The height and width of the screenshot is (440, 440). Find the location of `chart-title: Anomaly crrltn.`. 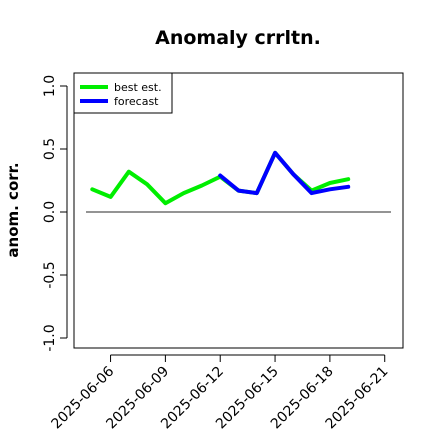

chart-title: Anomaly crrltn. is located at coordinates (238, 38).